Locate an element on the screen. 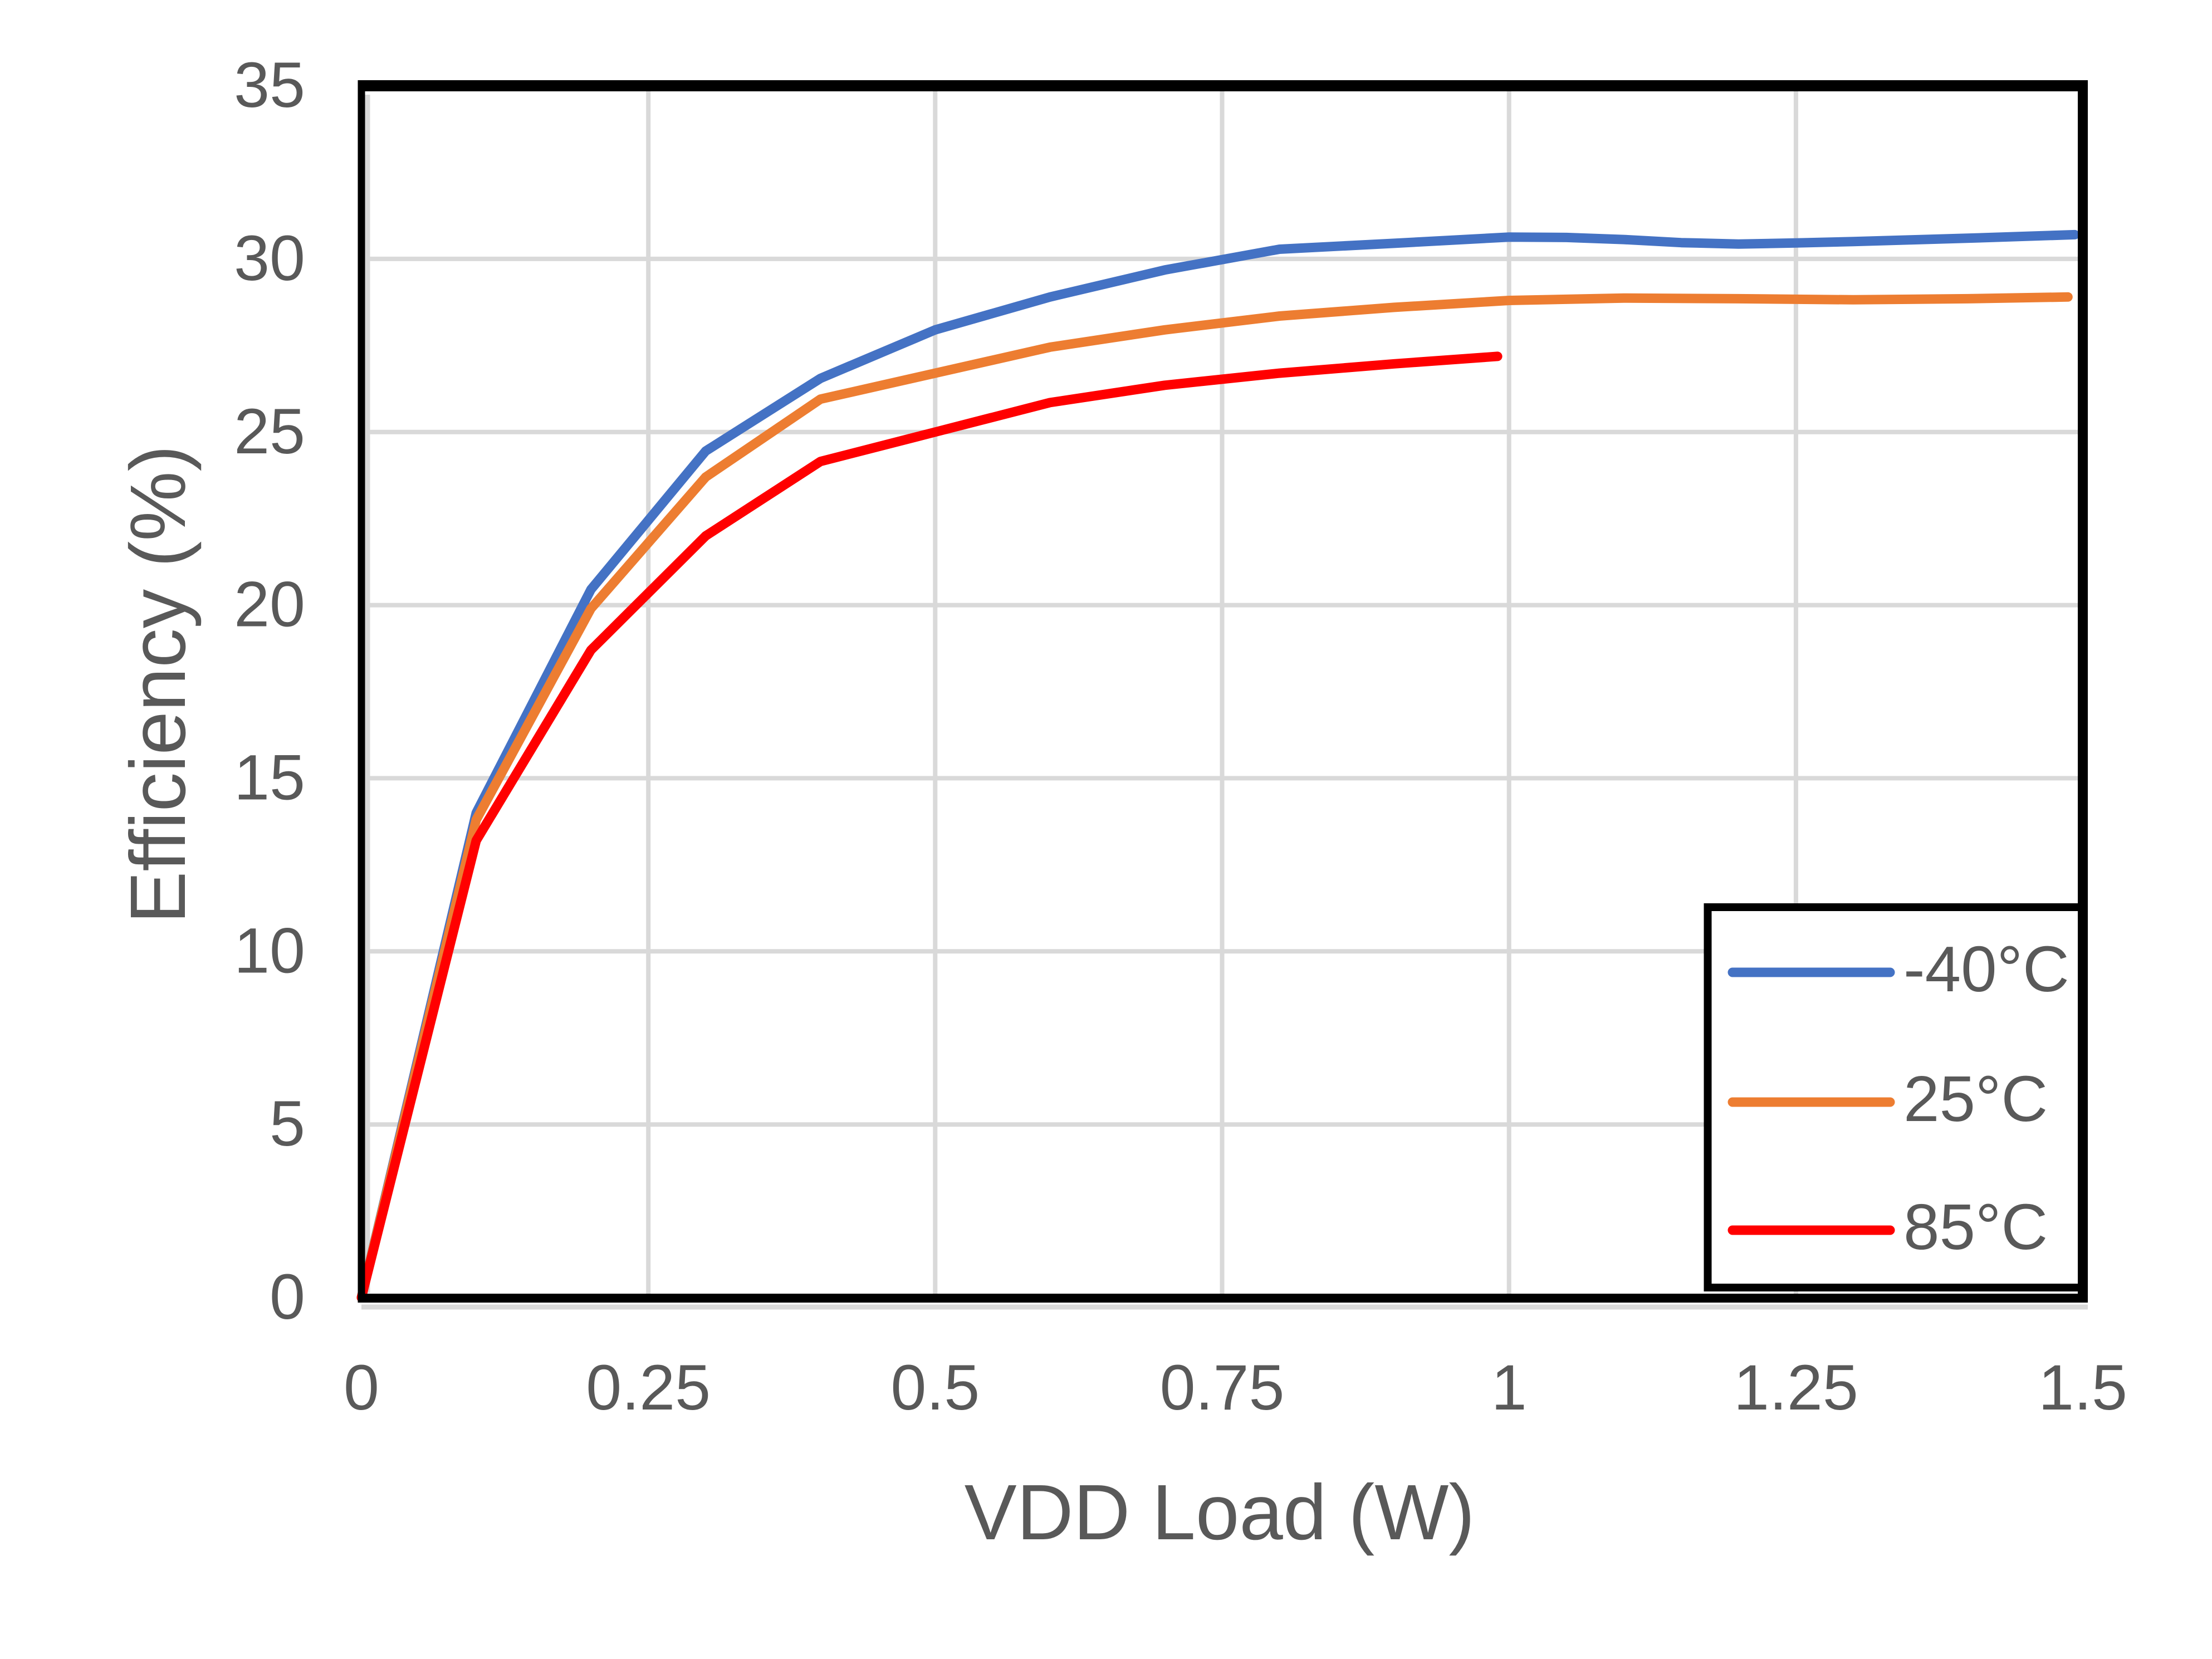 The width and height of the screenshot is (2212, 1659). svg-text: 1.5 is located at coordinates (2082, 1387).